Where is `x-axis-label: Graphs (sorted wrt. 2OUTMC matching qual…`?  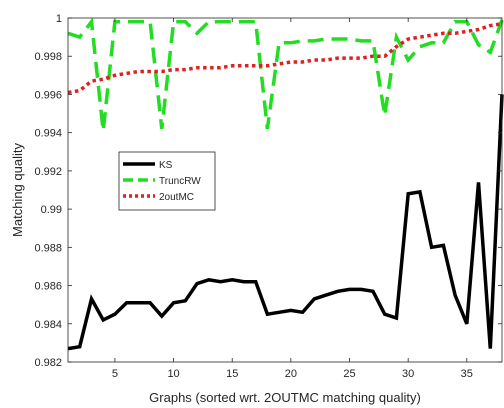
x-axis-label: Graphs (sorted wrt. 2OUTMC matching qual… is located at coordinates (285, 397).